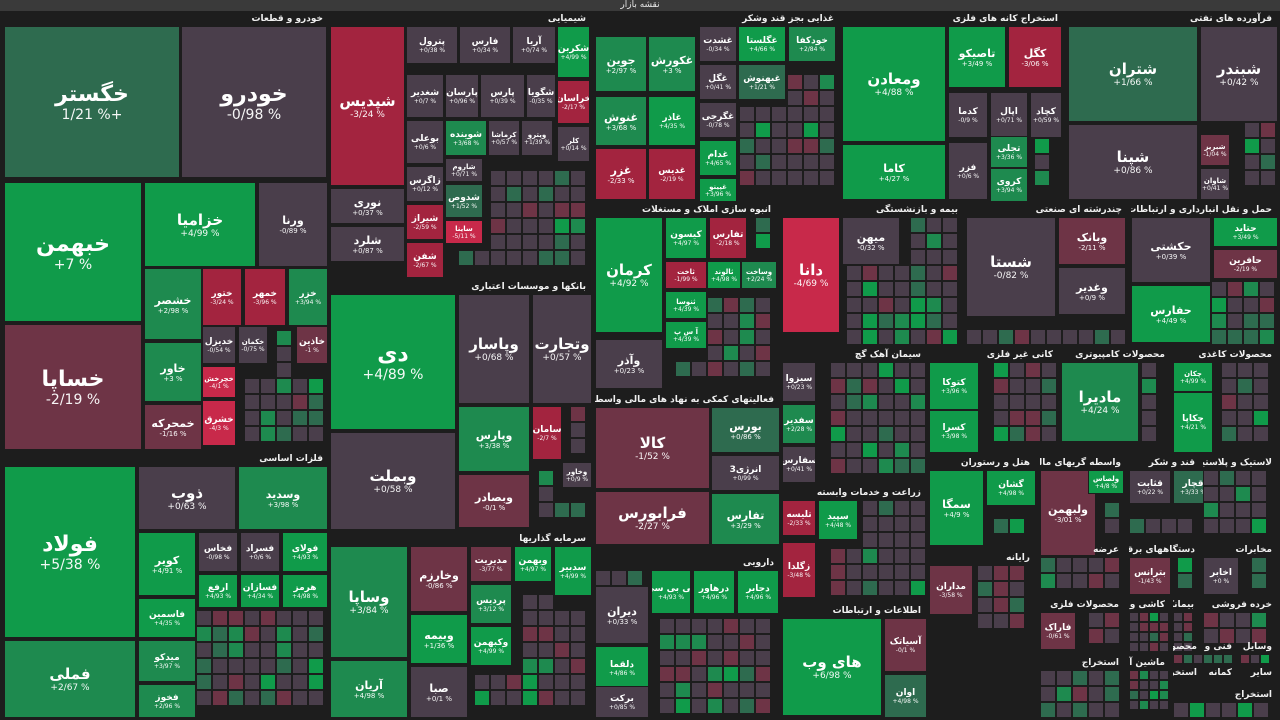 This screenshot has height=720, width=1280. Describe the element at coordinates (1171, 314) in the screenshot. I see `stock-tile: حفارس +4/49 %` at that location.